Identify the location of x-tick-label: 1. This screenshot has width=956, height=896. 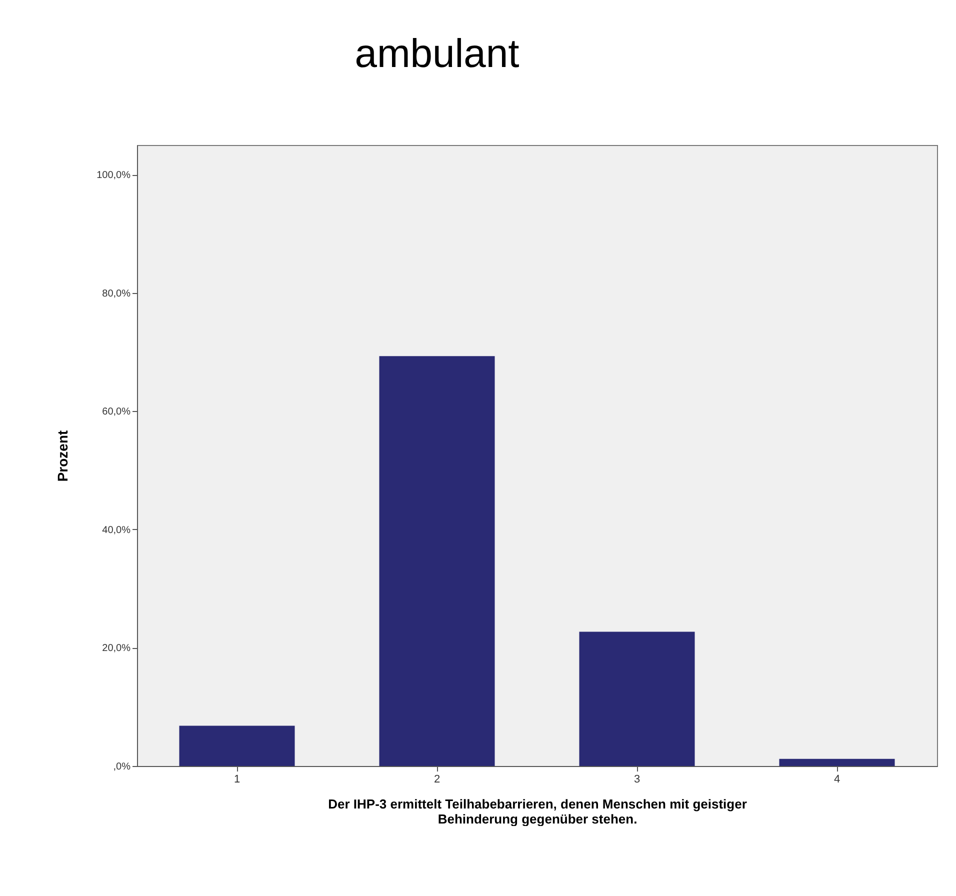
(237, 780).